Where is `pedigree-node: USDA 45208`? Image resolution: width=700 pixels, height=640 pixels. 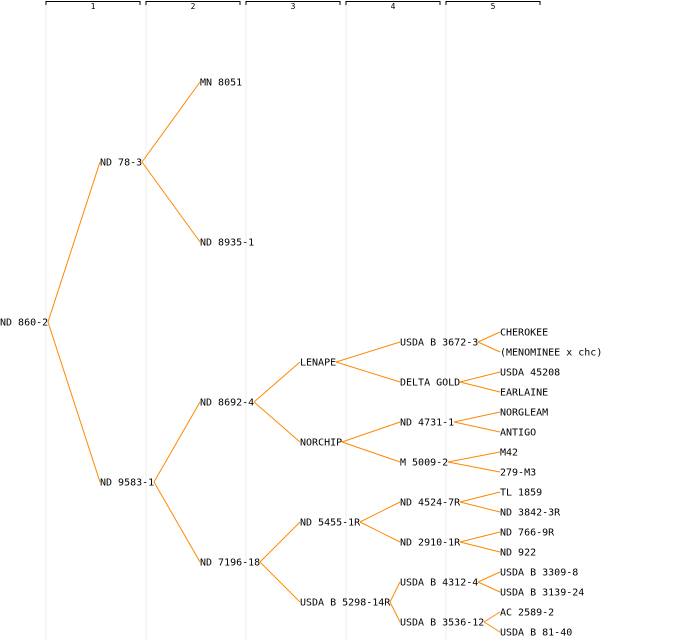
pedigree-node: USDA 45208 is located at coordinates (530, 373).